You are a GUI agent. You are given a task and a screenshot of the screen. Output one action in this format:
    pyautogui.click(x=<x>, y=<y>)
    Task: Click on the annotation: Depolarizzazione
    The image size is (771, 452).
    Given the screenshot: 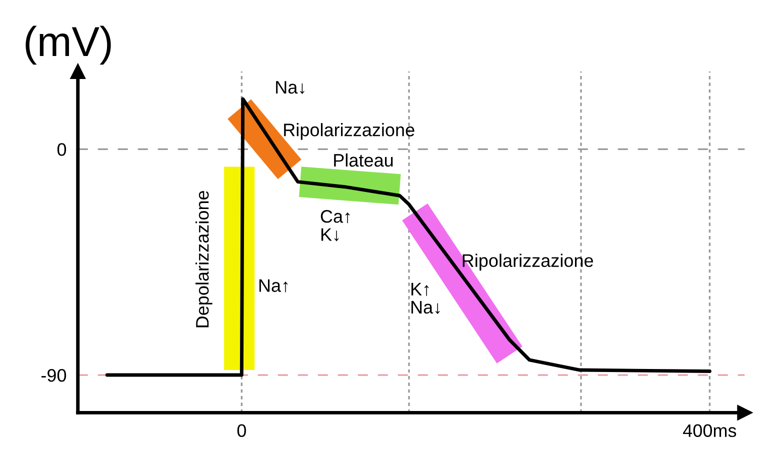 What is the action you would take?
    pyautogui.click(x=204, y=259)
    